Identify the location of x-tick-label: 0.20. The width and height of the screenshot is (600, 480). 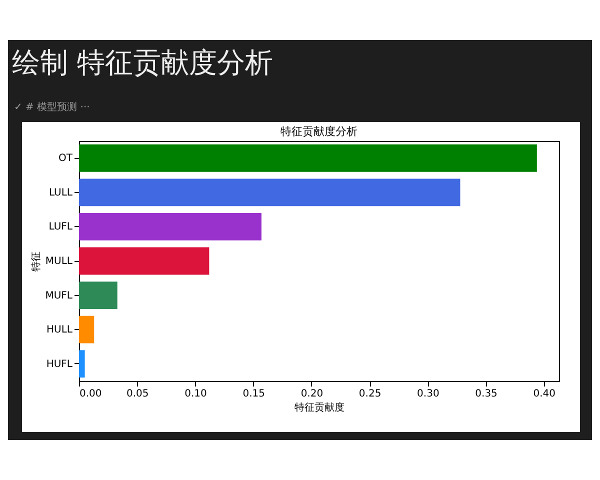
(312, 394).